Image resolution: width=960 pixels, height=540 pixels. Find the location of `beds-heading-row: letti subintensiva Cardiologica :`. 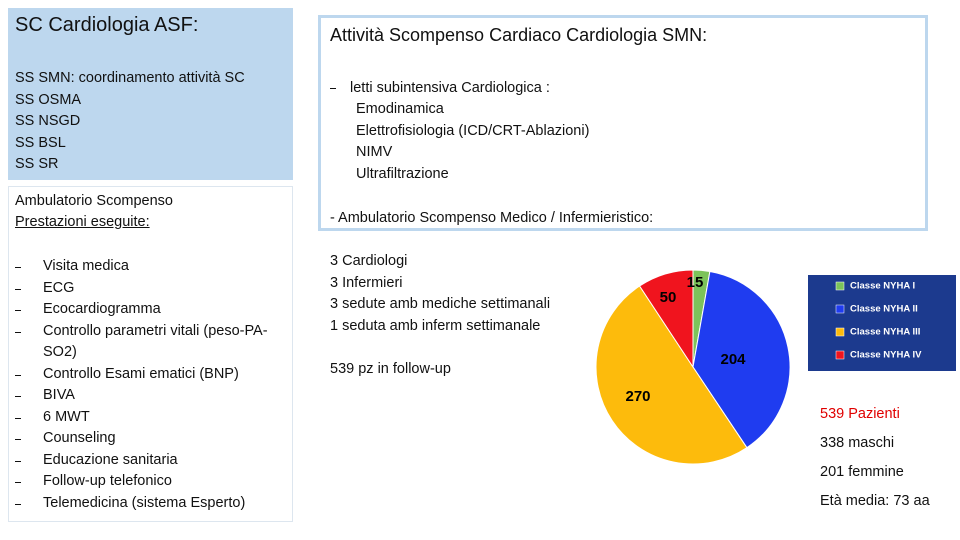

beds-heading-row: letti subintensiva Cardiologica : is located at coordinates (440, 89).